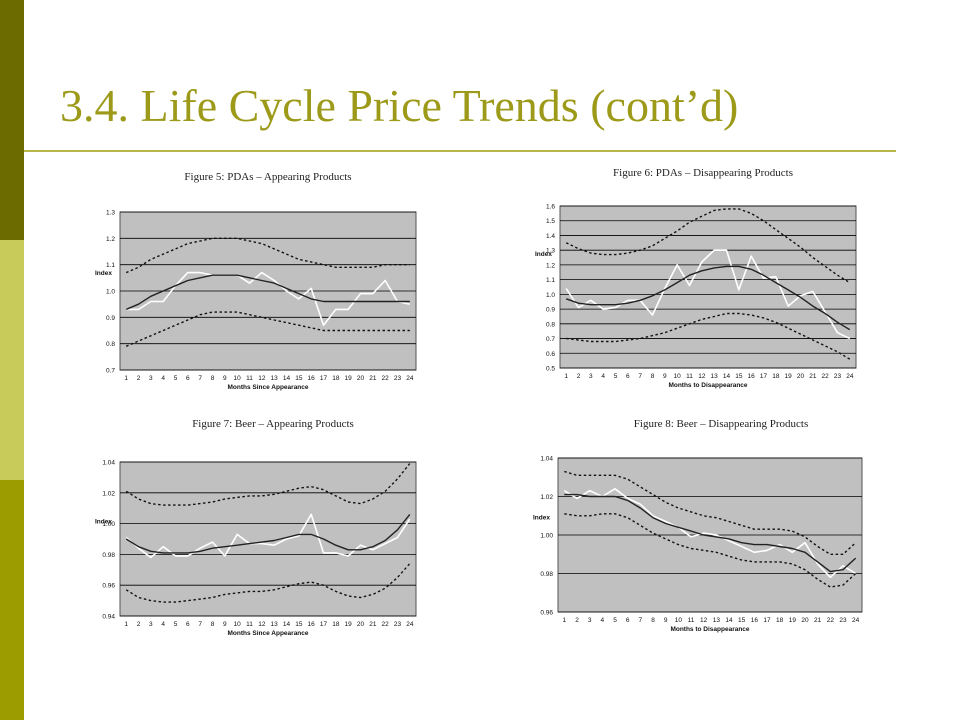  I want to click on y-tick-label: 0.5, so click(550, 369).